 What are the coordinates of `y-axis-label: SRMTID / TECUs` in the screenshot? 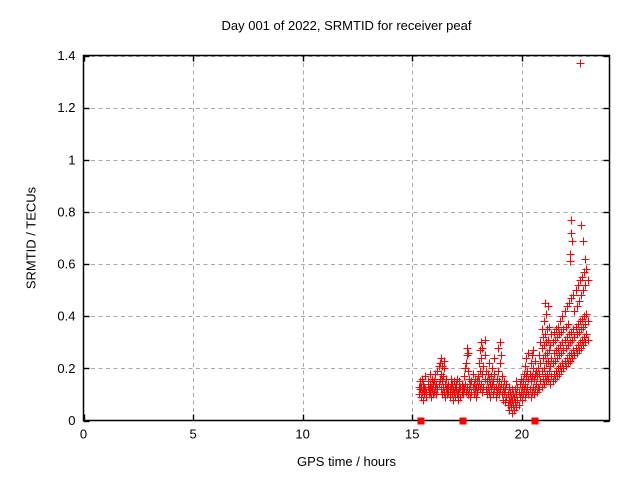 It's located at (31, 238).